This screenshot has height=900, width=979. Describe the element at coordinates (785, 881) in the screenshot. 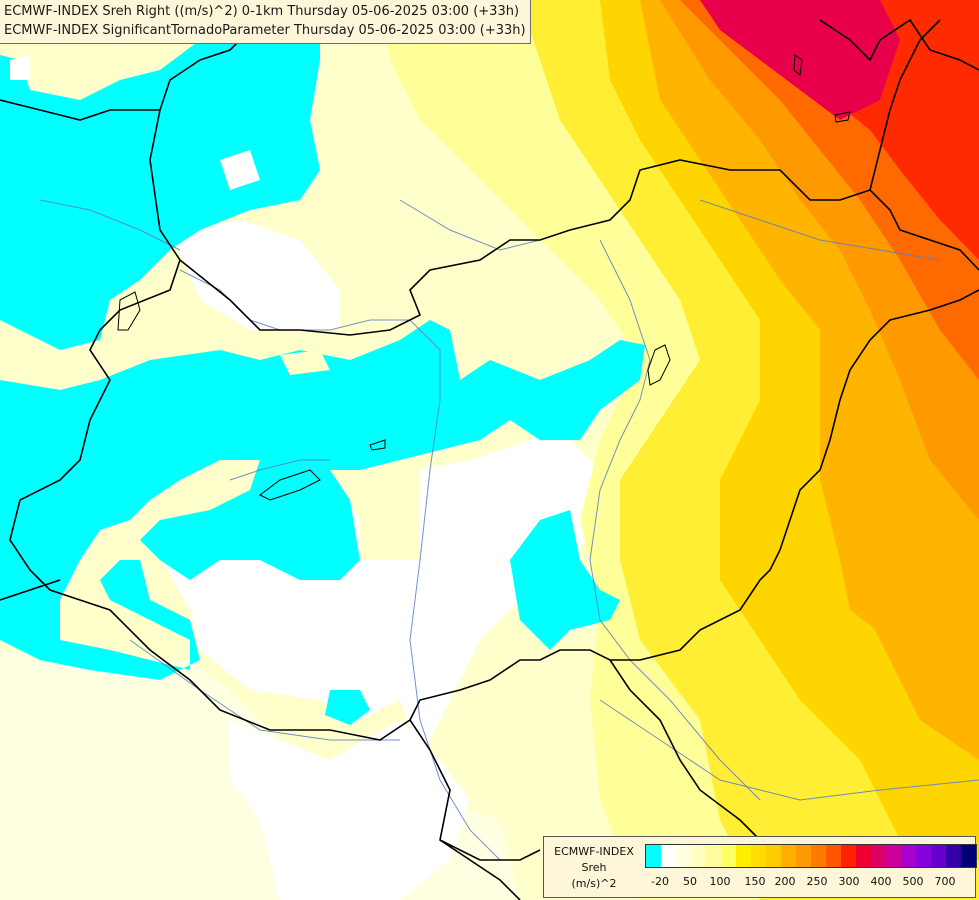

I see `legend-tick-label: 200` at that location.